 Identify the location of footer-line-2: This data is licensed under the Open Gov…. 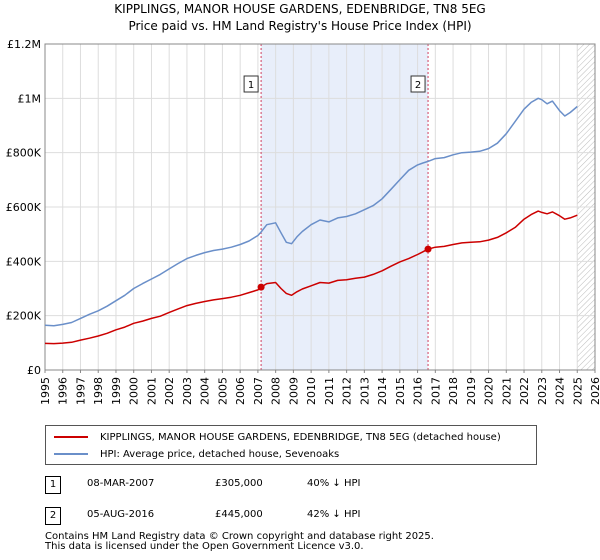
(204, 546).